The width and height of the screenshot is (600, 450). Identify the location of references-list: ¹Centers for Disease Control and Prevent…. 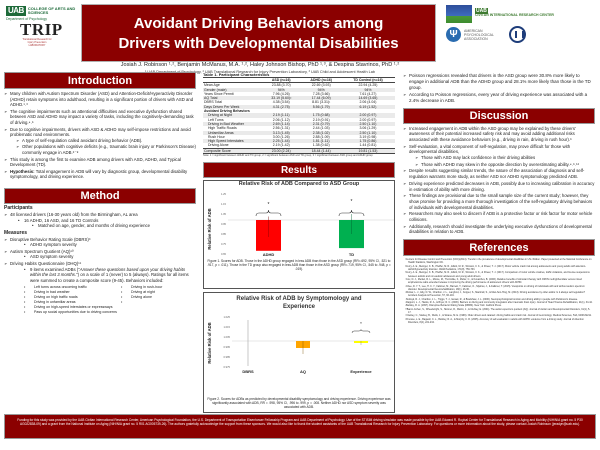
(499, 290).